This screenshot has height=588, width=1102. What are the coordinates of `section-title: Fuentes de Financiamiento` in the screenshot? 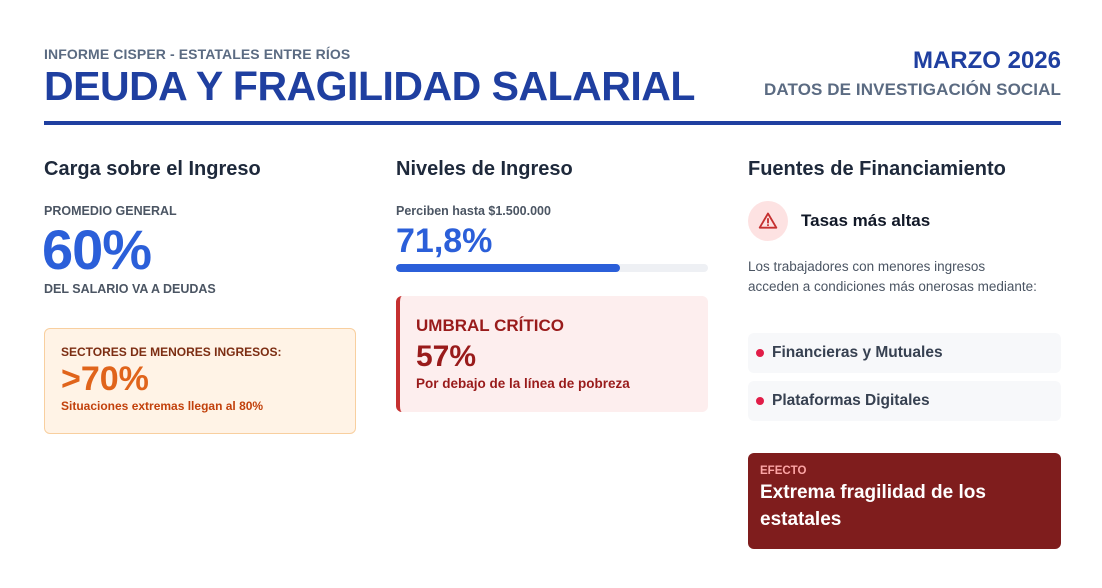 It's located at (877, 169).